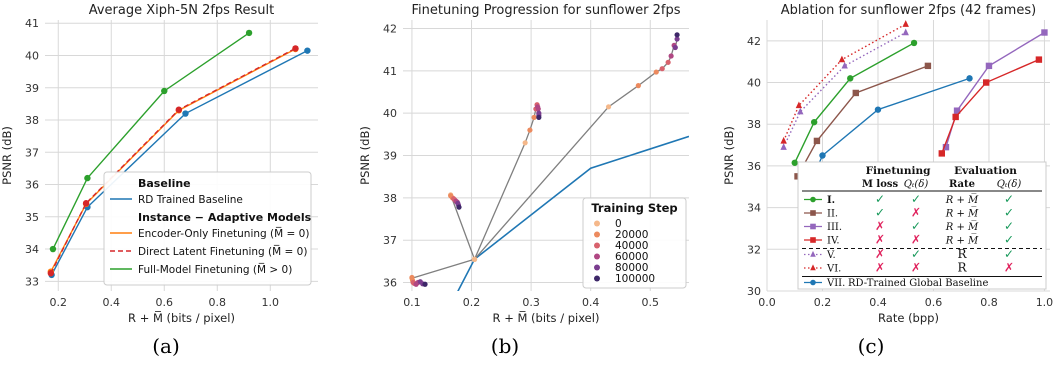 The image size is (1060, 366). Describe the element at coordinates (32, 88) in the screenshot. I see `chart-a-ytick-label: 39` at that location.